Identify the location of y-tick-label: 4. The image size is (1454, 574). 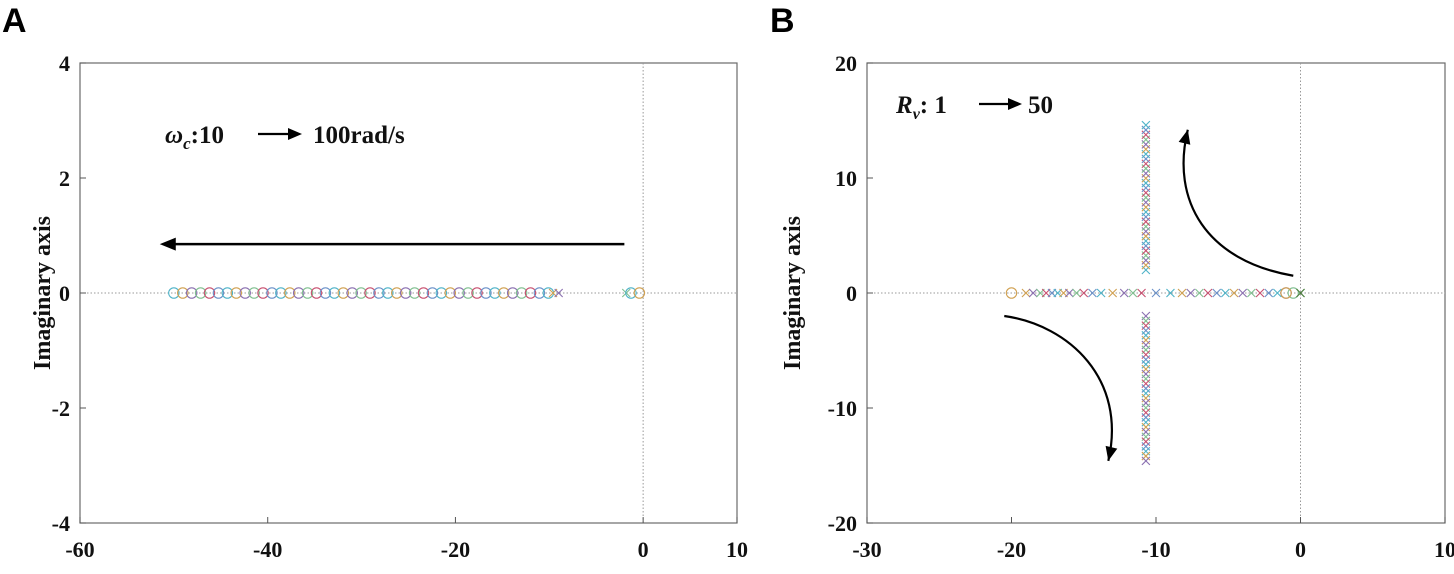
(64, 63).